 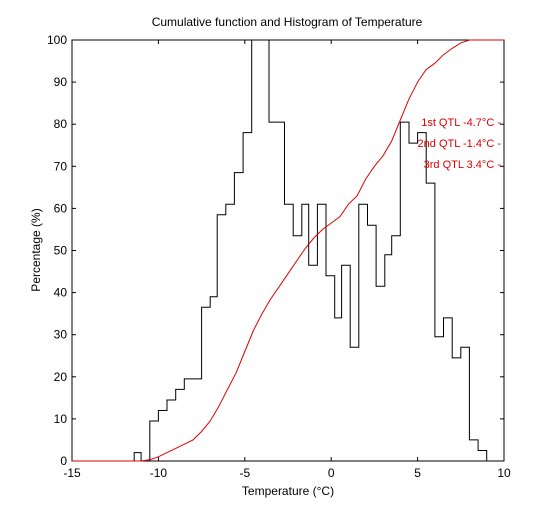 I want to click on y-tick-label: 10, so click(x=61, y=419).